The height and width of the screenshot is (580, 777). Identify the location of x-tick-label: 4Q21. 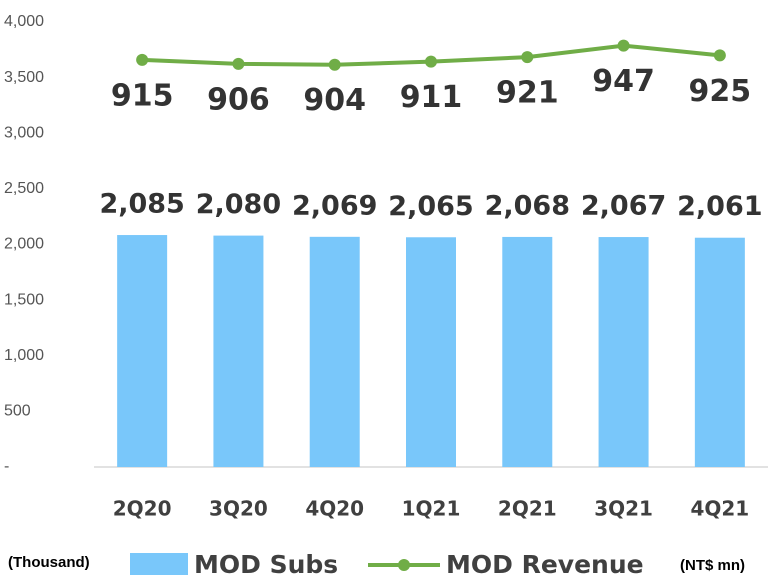
(719, 509).